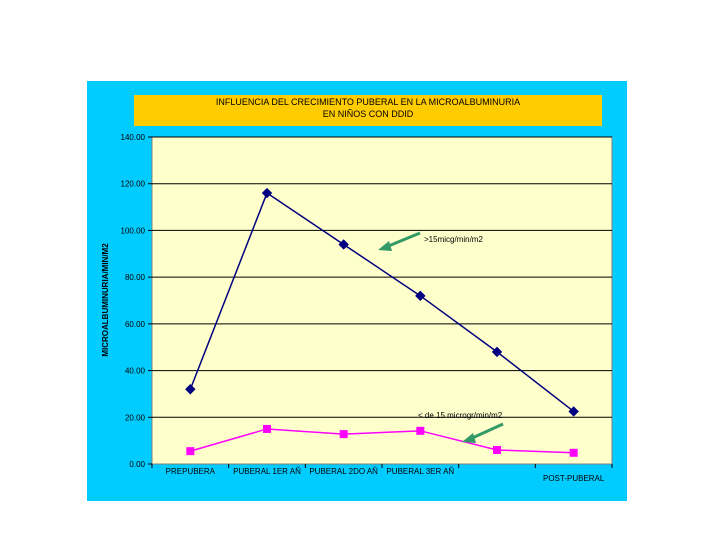  Describe the element at coordinates (441, 337) in the screenshot. I see `annotations: >15micg/min/m2 < de 15 microgr/min/m2` at that location.